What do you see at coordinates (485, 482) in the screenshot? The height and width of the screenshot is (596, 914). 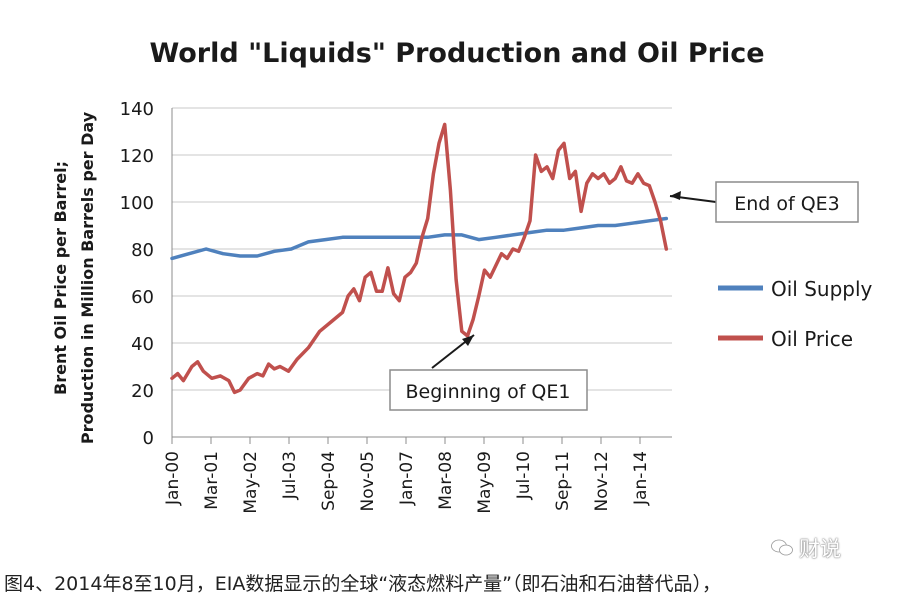 I see `x-tick-label-may-09: May-09` at bounding box center [485, 482].